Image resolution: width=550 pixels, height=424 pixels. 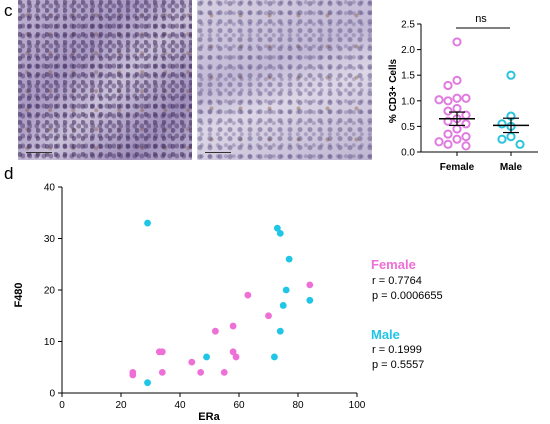 I want to click on micrograph-right, so click(x=284, y=80).